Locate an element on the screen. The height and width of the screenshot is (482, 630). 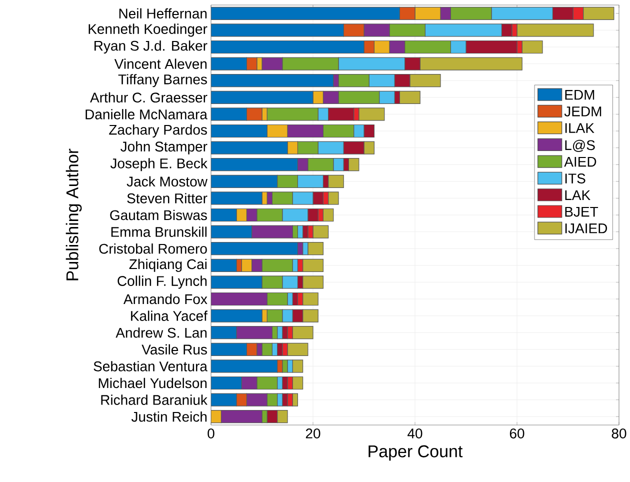
y-tick-label: Jack Mostow is located at coordinates (167, 181).